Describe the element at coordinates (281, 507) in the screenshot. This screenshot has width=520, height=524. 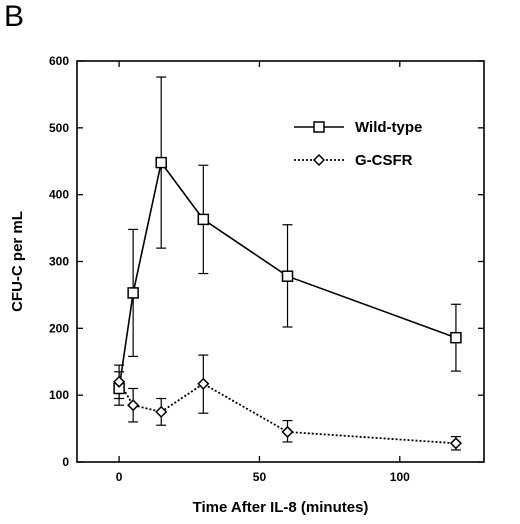
I see `x-axis-label: Time After IL-8 (minutes)` at that location.